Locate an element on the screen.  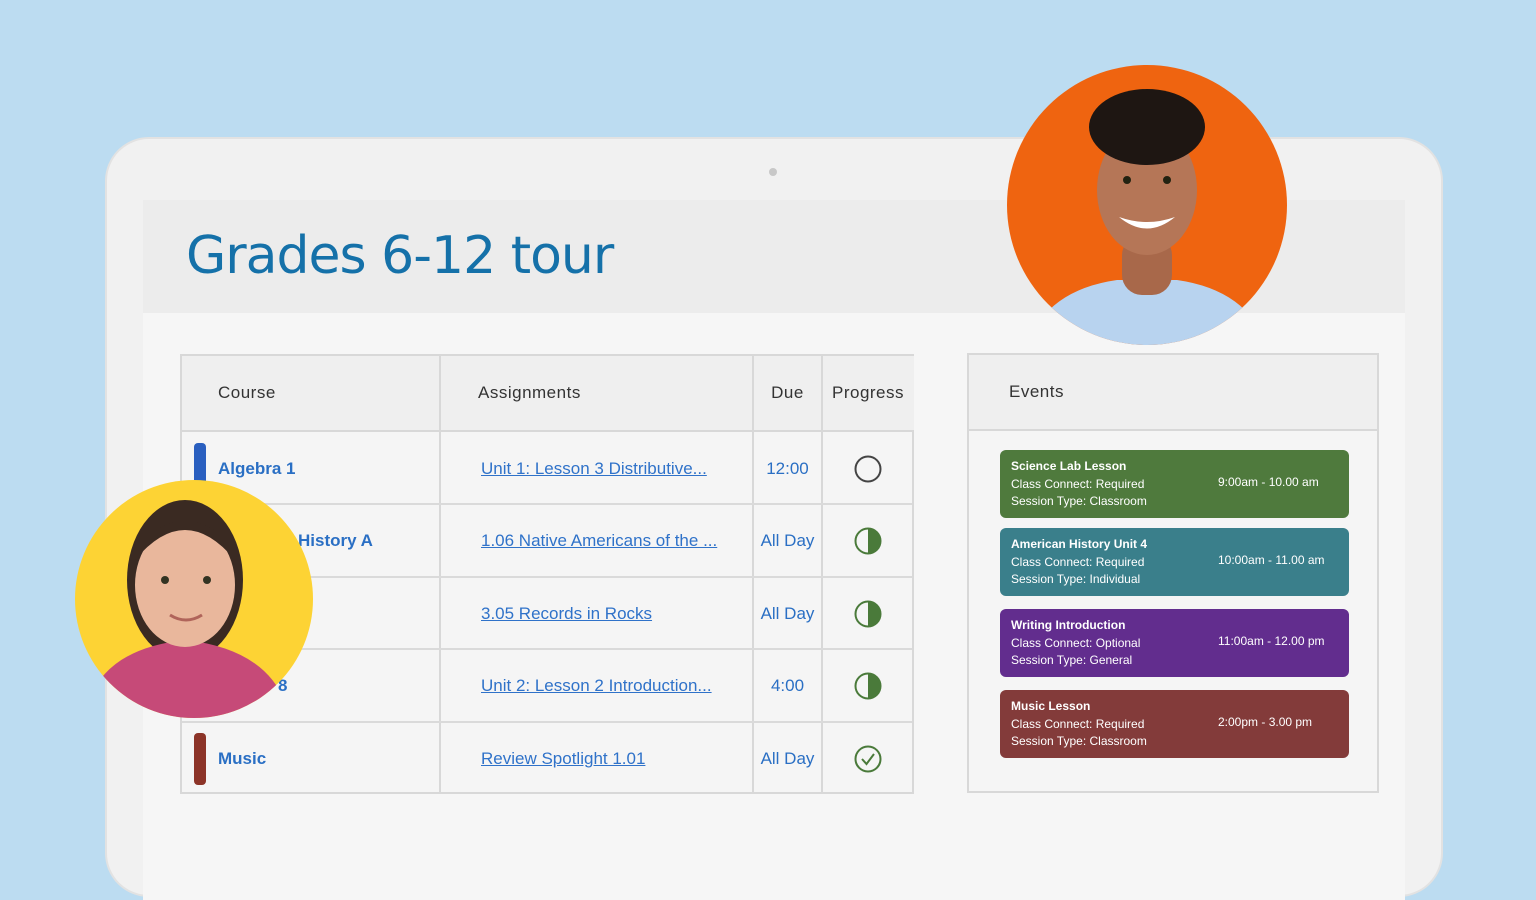
header-course: Course is located at coordinates (311, 394).